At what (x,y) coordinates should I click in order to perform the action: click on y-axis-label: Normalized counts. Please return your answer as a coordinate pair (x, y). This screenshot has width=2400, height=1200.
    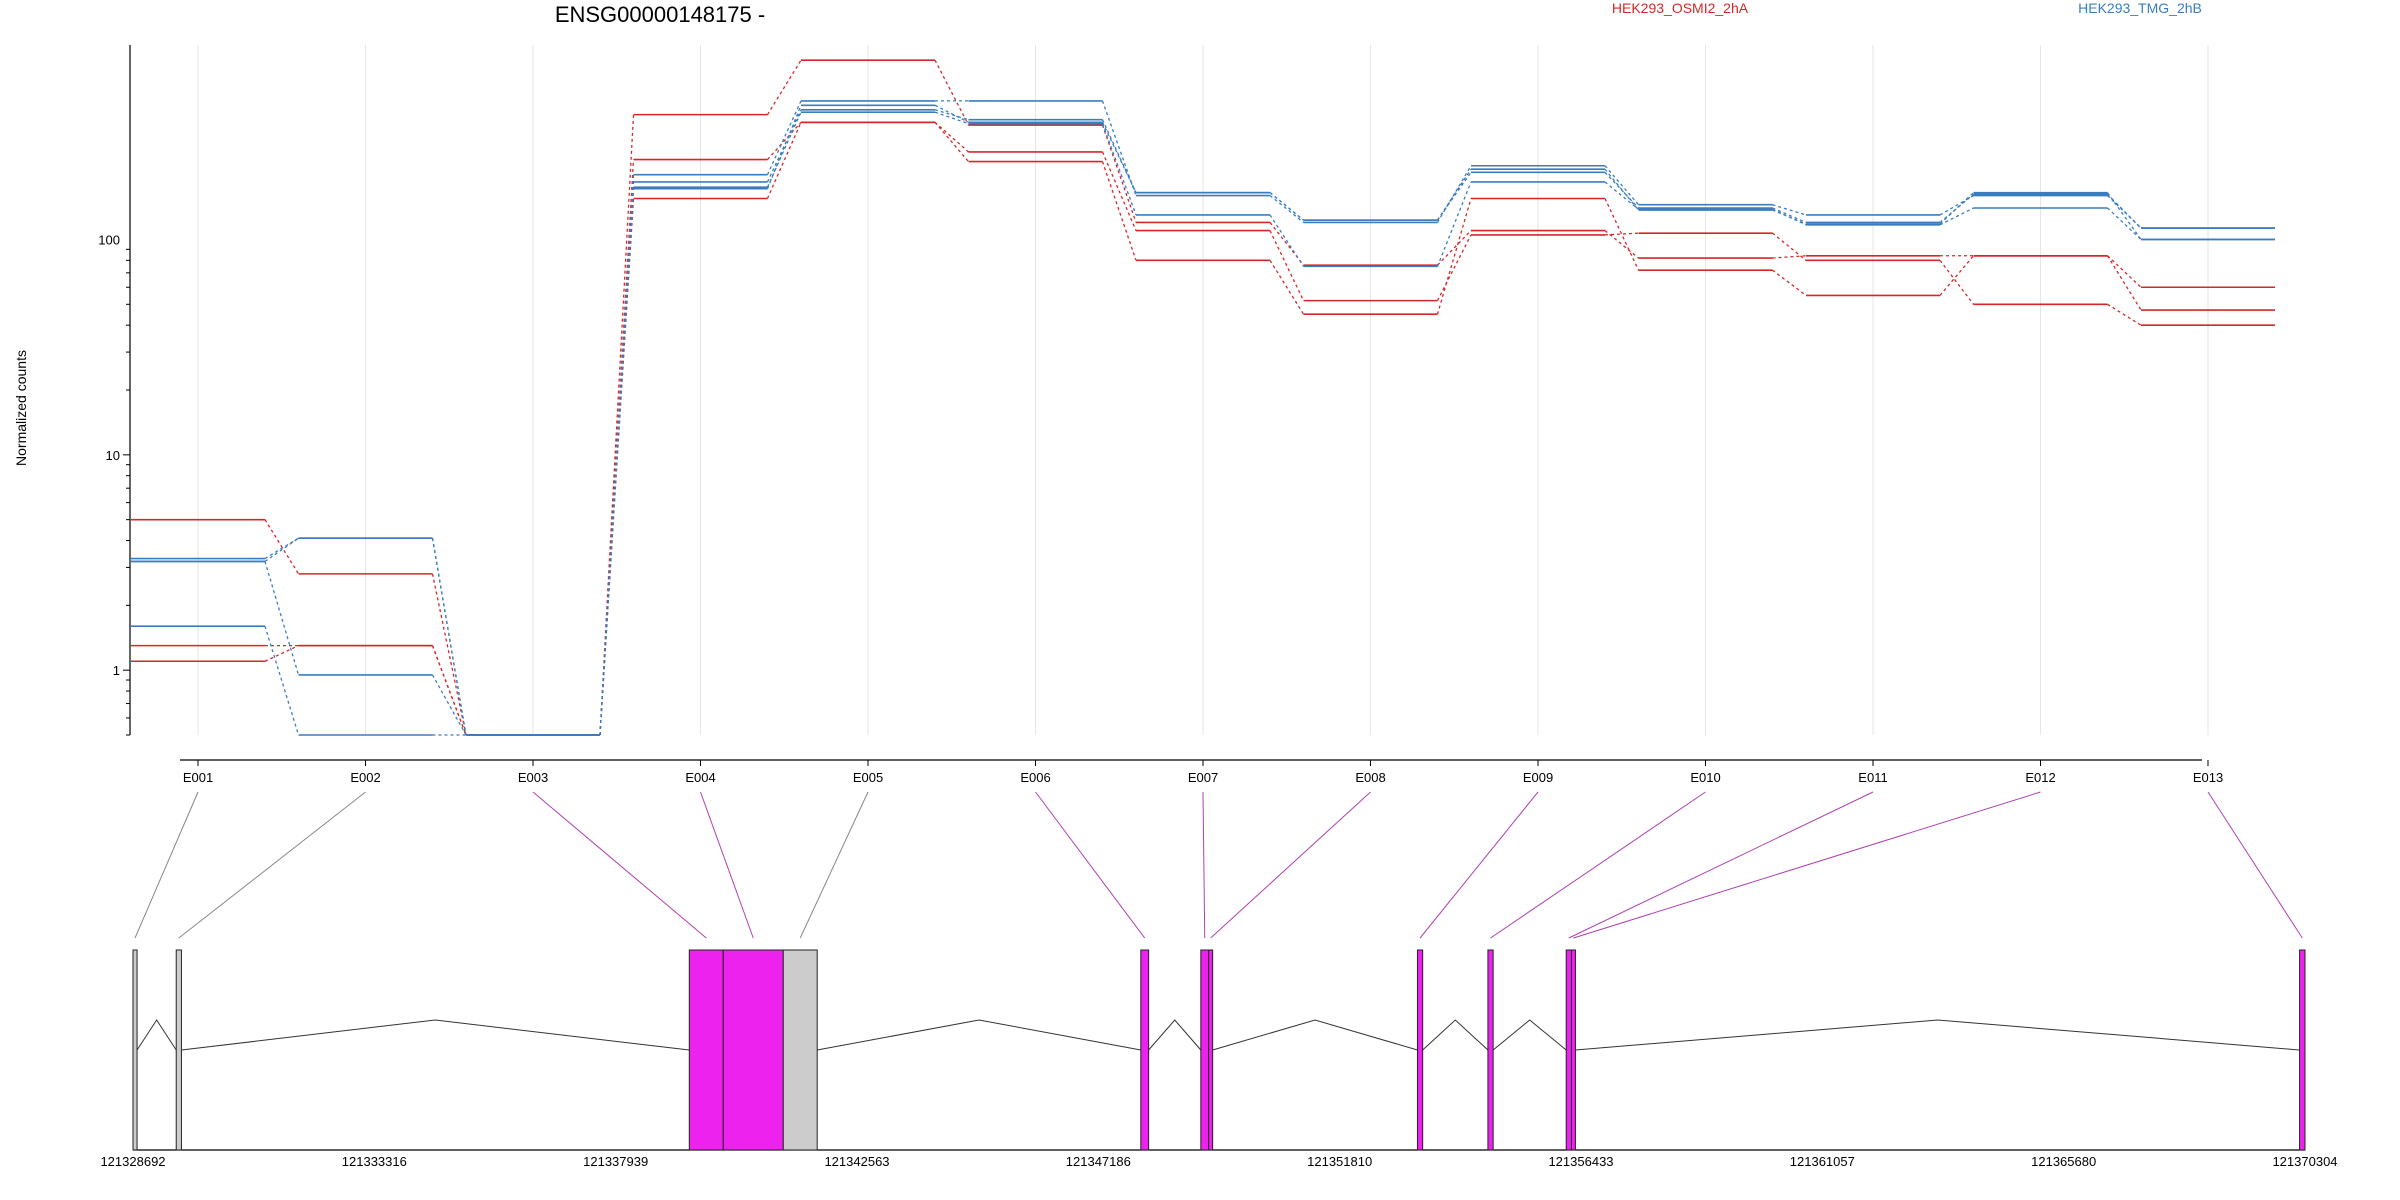
    Looking at the image, I should click on (21, 408).